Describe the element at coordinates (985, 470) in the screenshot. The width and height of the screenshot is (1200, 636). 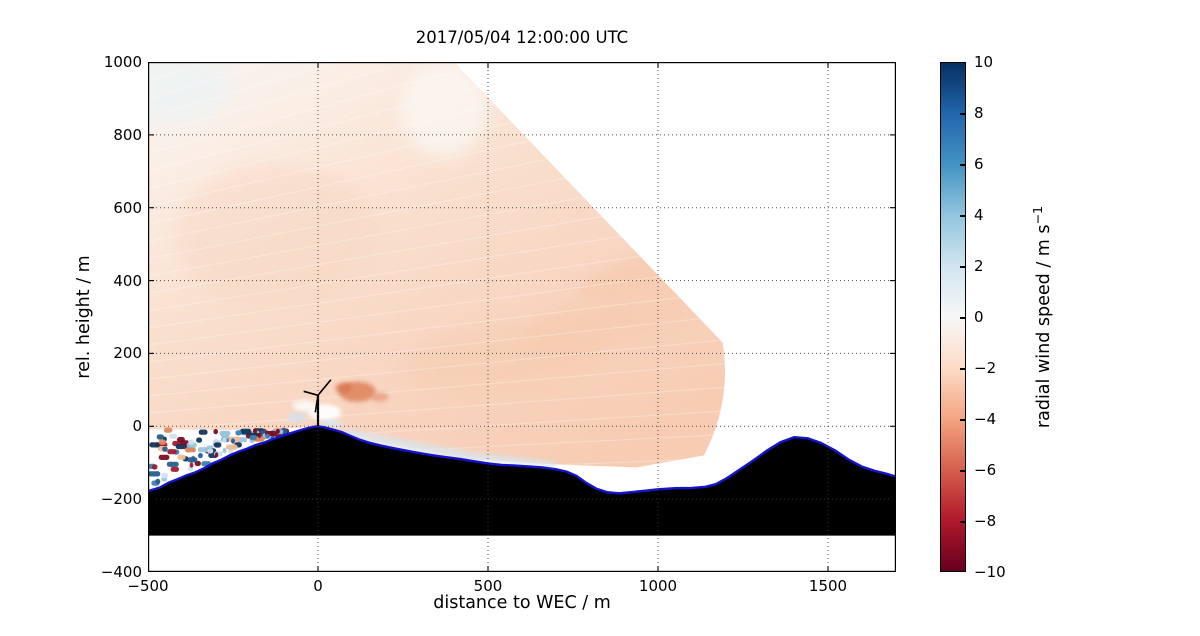
I see `colorbar-tick-label: −6` at that location.